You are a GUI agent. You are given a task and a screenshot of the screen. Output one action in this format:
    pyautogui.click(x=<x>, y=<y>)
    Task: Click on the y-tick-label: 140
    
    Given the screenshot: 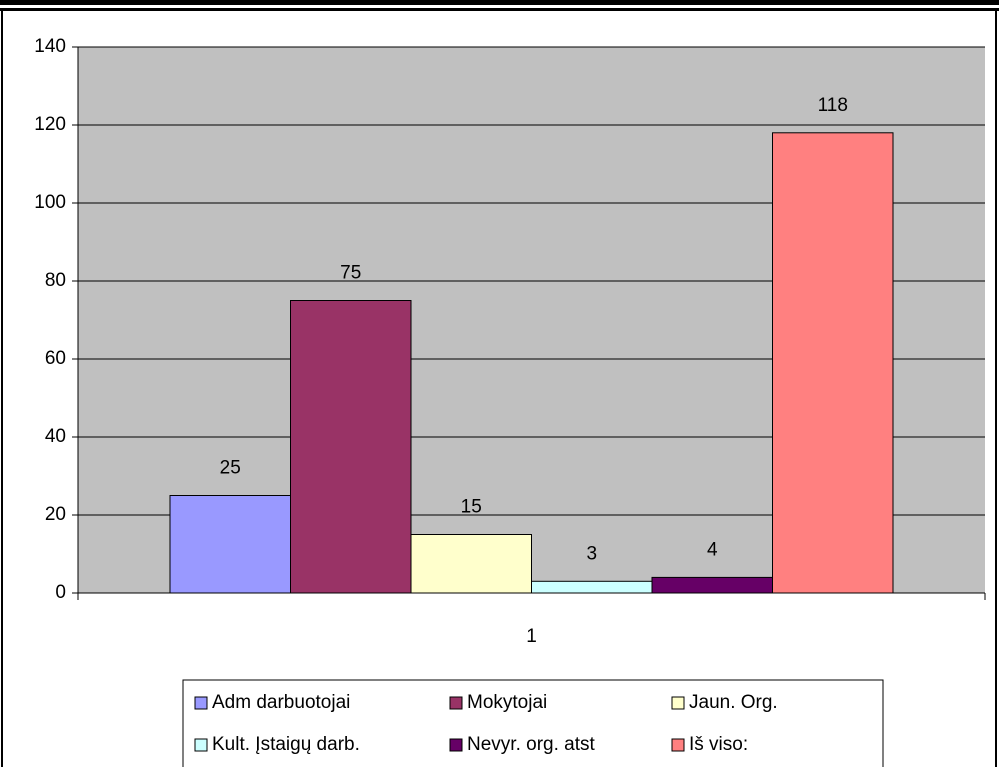 What is the action you would take?
    pyautogui.click(x=50, y=46)
    